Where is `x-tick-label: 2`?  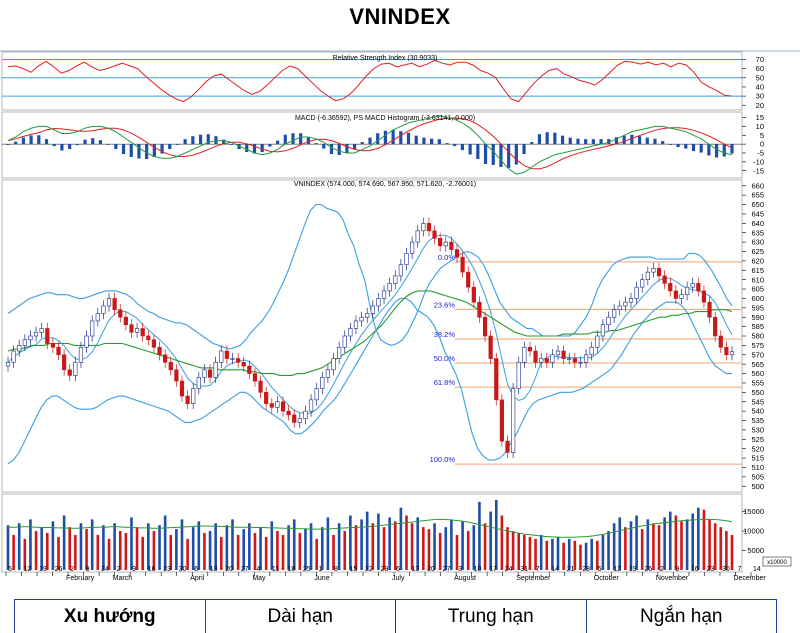 x-tick-label: 2 is located at coordinates (119, 569).